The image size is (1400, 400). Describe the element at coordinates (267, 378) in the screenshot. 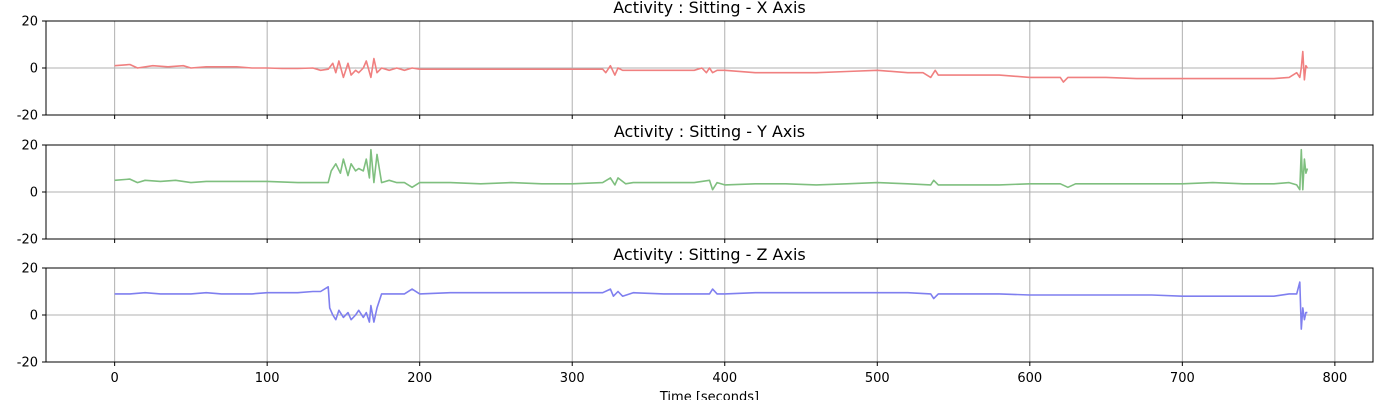

I see `x-tick-label: 100` at that location.